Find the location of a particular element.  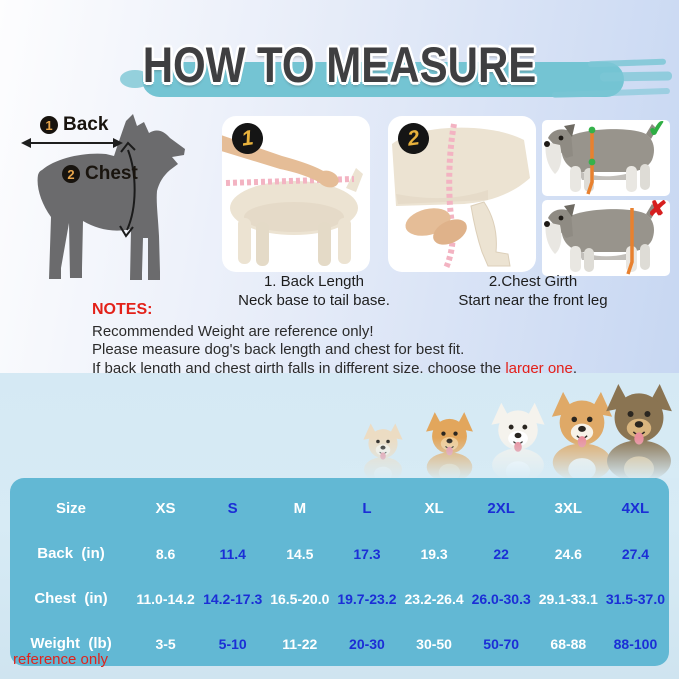

check-icon: ✔ is located at coordinates (656, 128).